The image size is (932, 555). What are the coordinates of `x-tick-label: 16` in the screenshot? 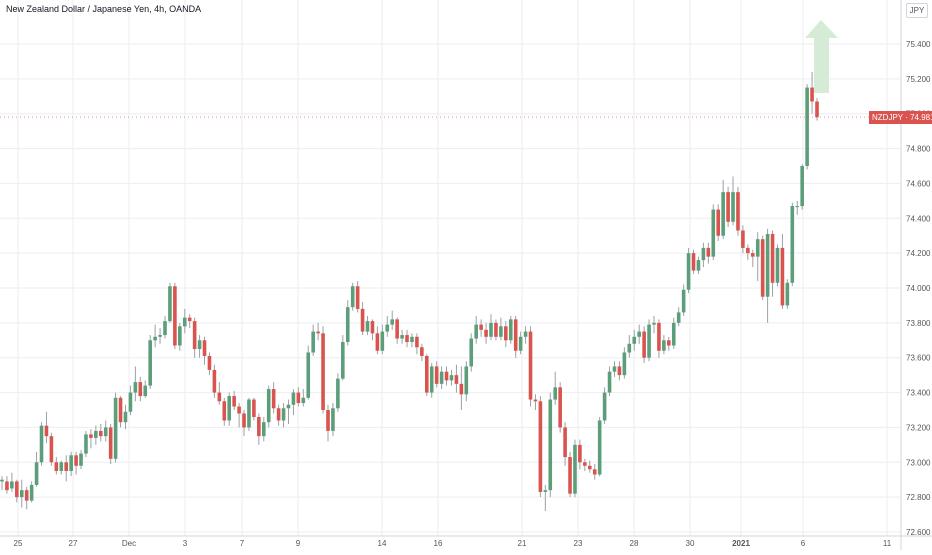 It's located at (438, 543).